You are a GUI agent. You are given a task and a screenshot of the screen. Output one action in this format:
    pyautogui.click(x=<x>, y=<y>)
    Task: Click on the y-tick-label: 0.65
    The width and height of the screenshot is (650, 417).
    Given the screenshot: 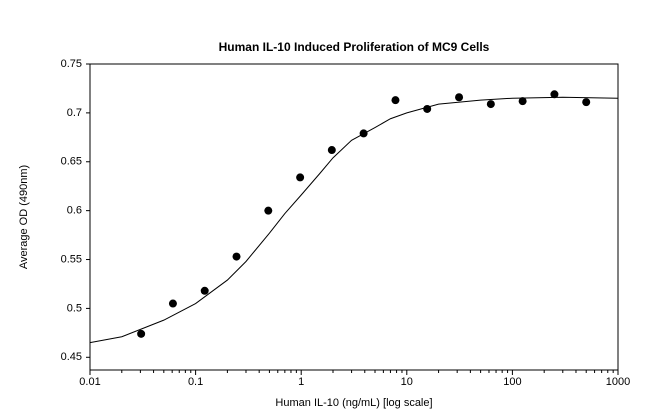 What is the action you would take?
    pyautogui.click(x=71, y=162)
    